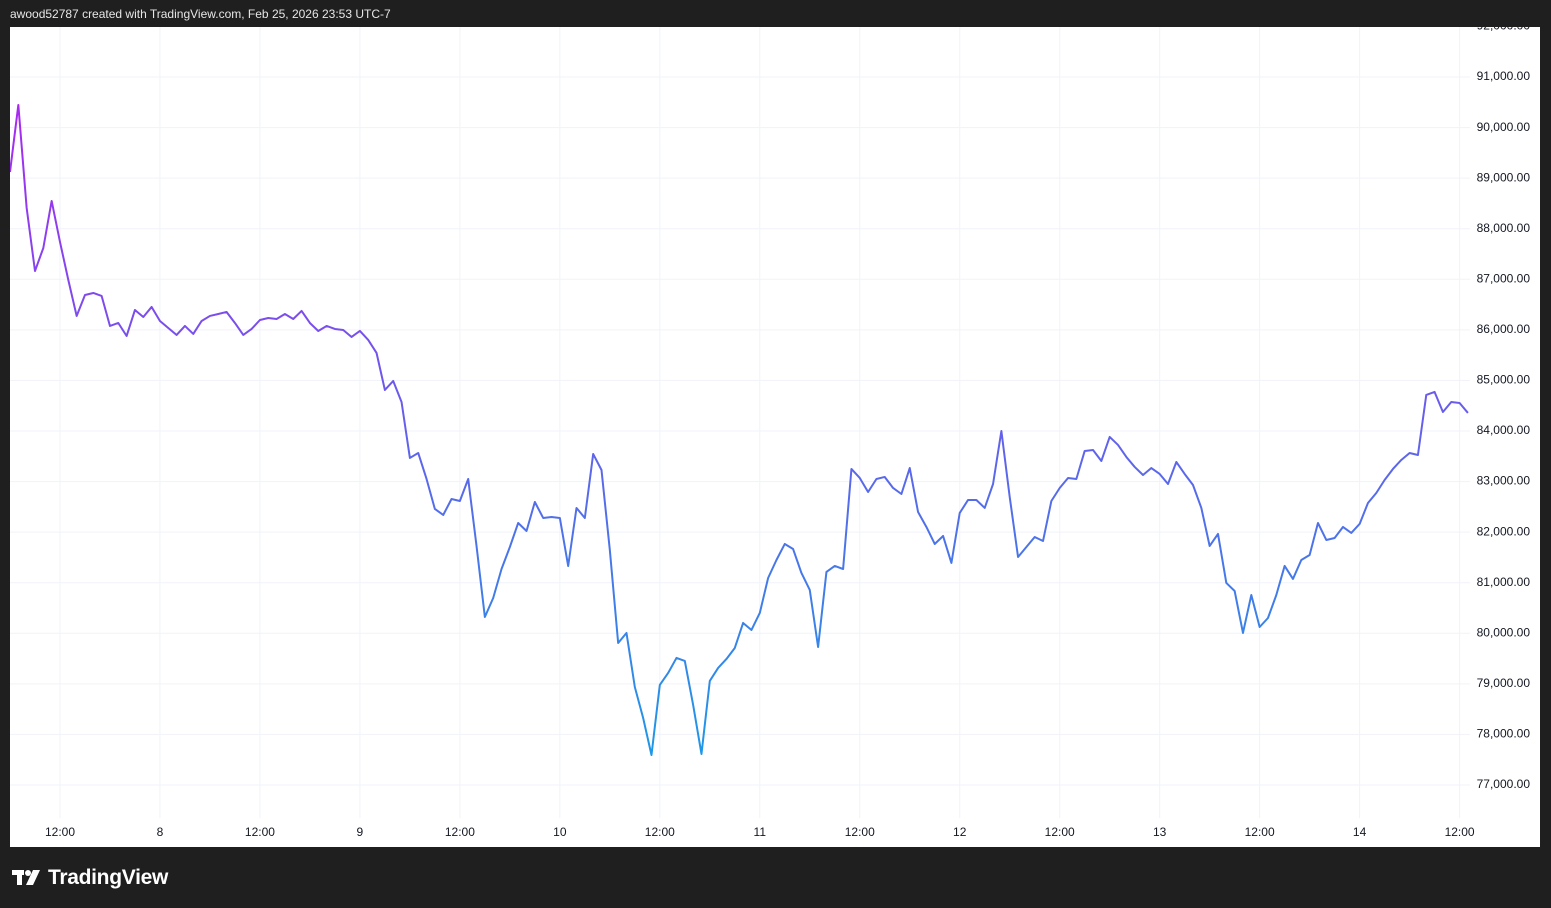  Describe the element at coordinates (1504, 481) in the screenshot. I see `y-tick-label: 83,000.00` at that location.